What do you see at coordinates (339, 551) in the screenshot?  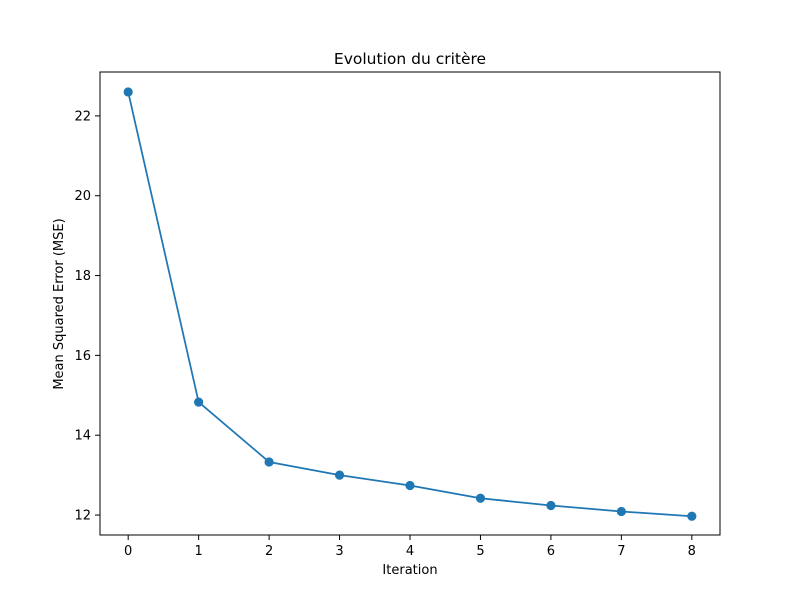 I see `x-tick-label: 3` at bounding box center [339, 551].